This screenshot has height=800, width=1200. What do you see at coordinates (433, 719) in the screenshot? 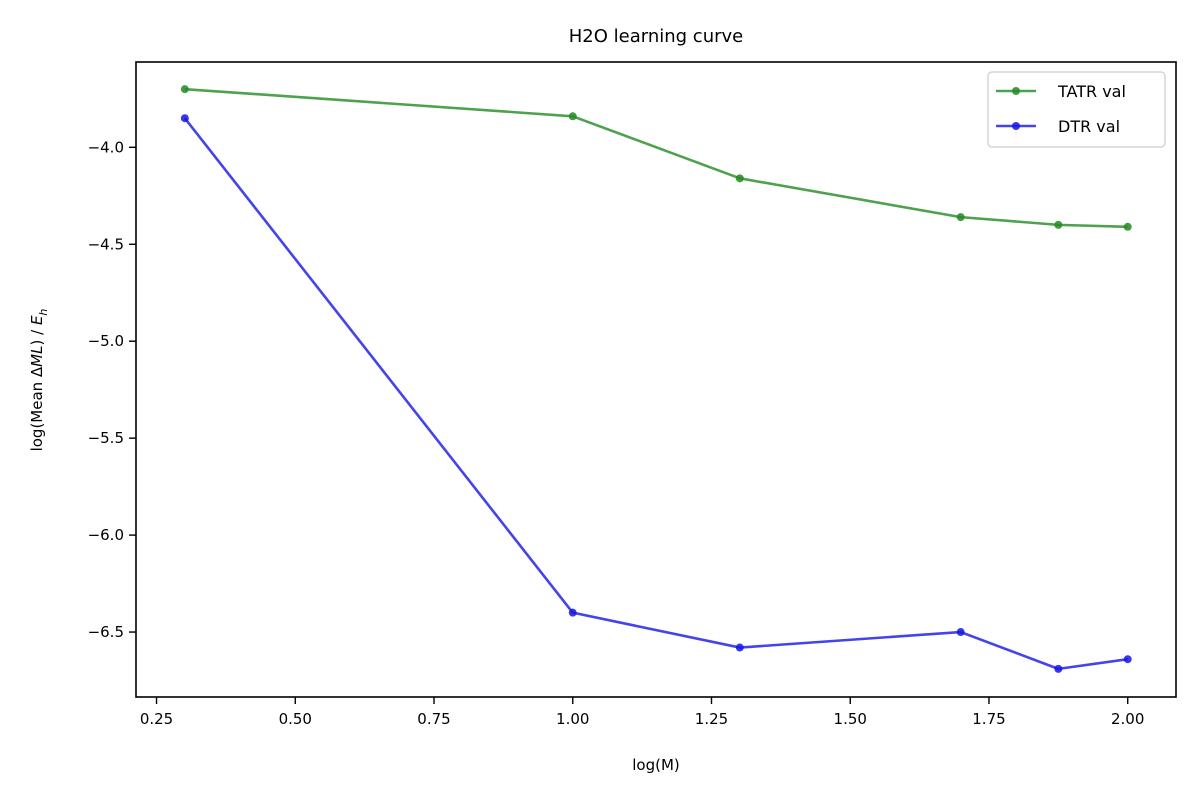
I see `x-tick-label: 0.75` at bounding box center [433, 719].